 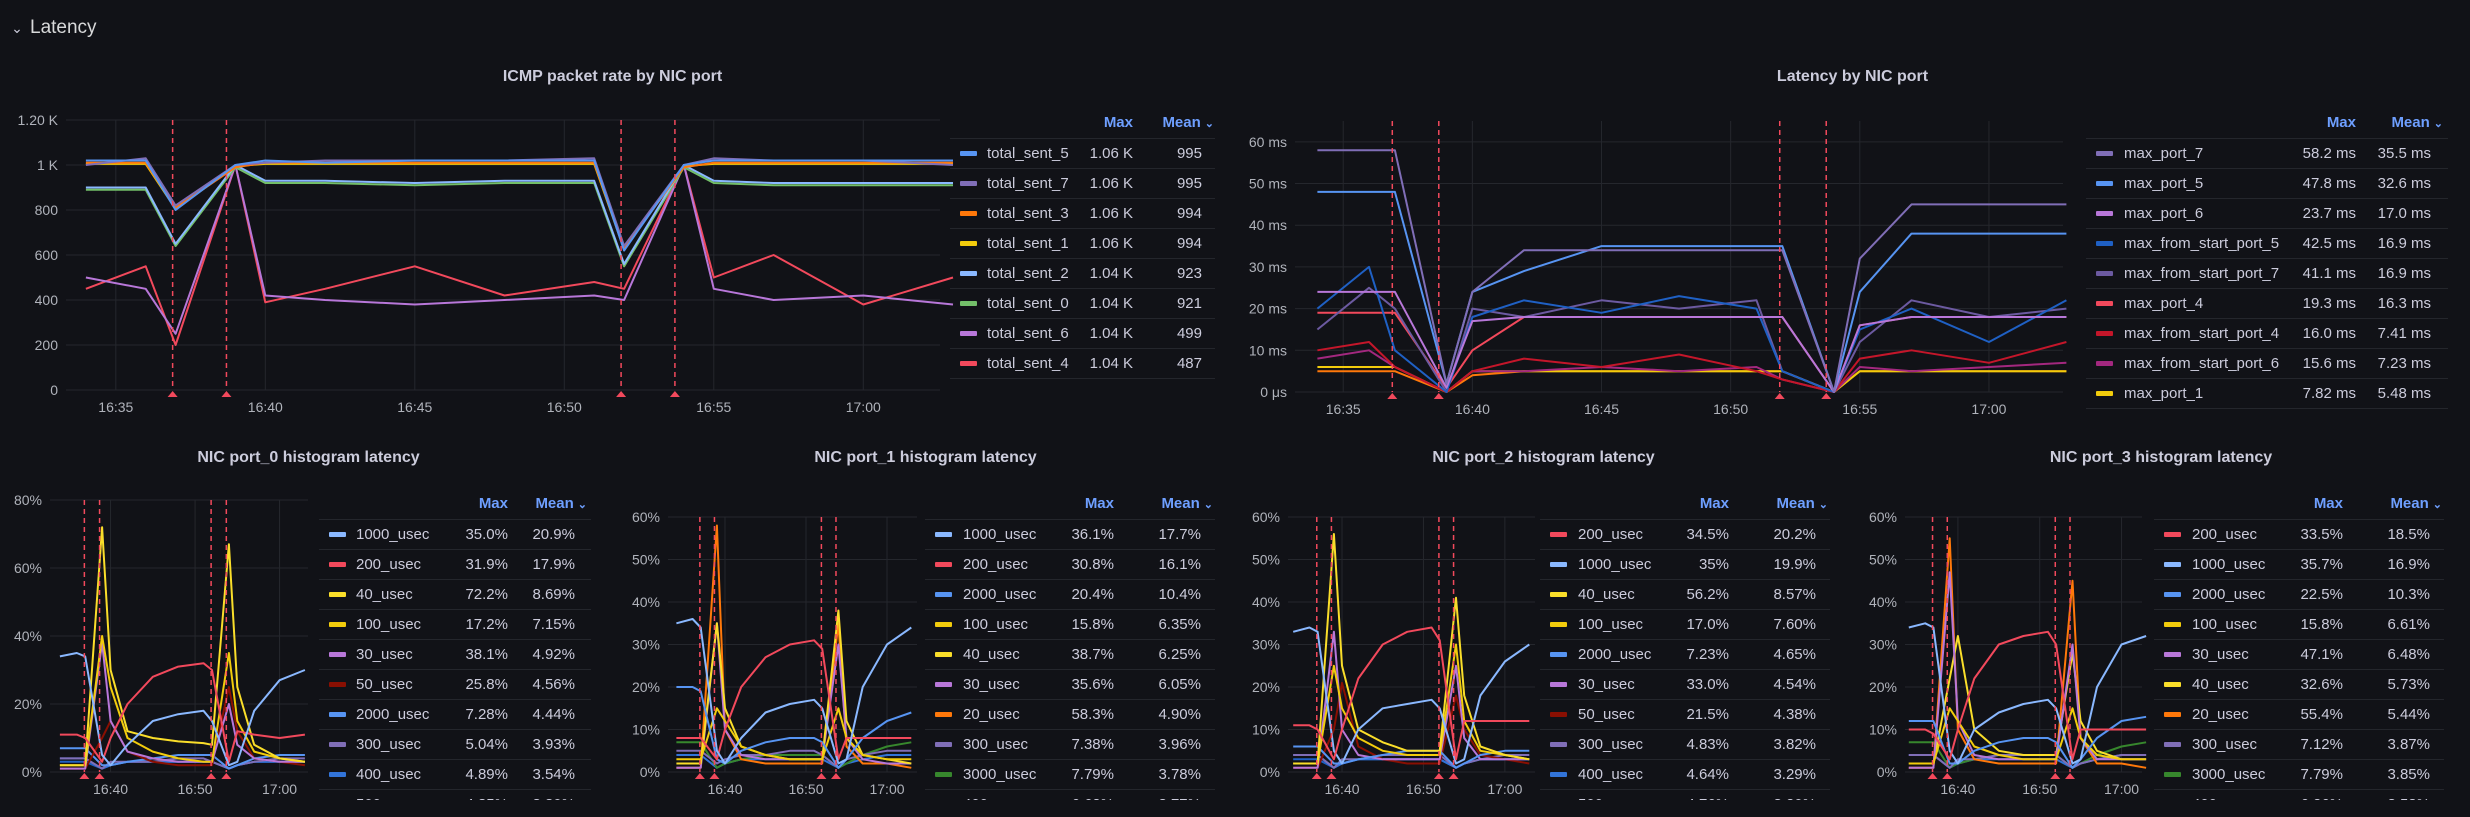 What do you see at coordinates (2267, 184) in the screenshot?
I see `legend-row: max_port_5 47.8 ms 32.6 ms` at bounding box center [2267, 184].